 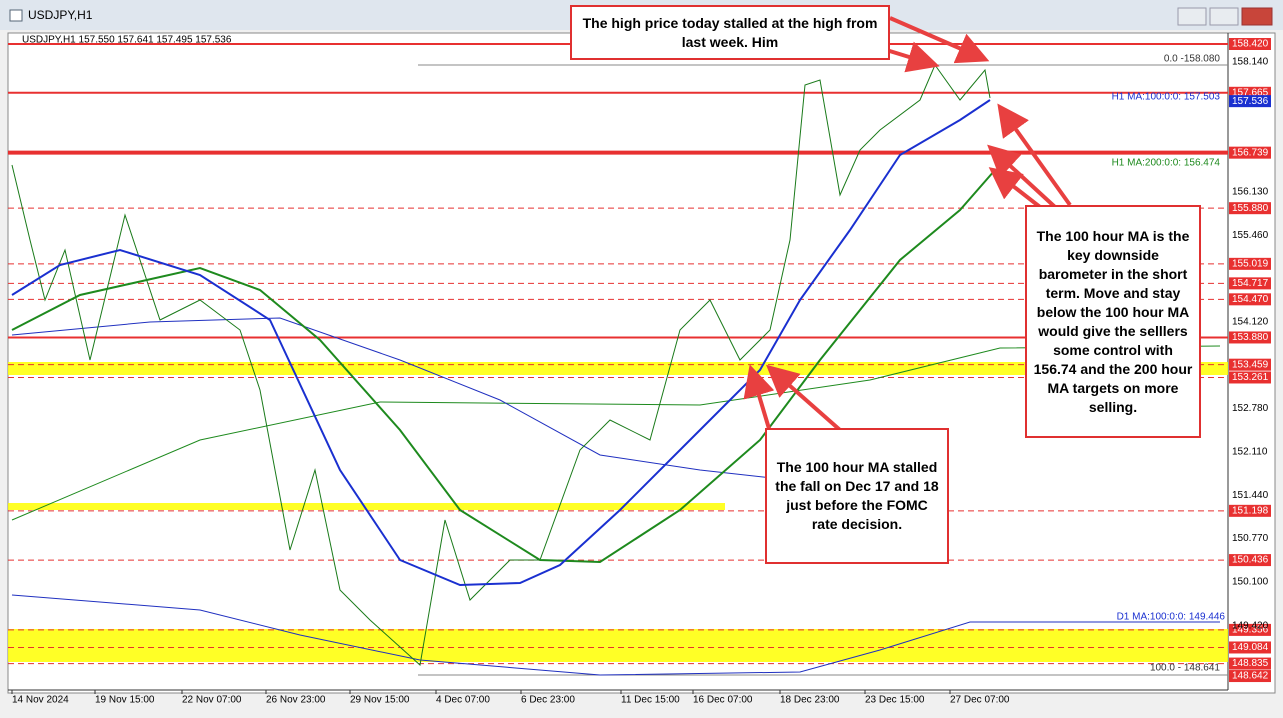 I want to click on level-label: 156.739, so click(x=1250, y=152).